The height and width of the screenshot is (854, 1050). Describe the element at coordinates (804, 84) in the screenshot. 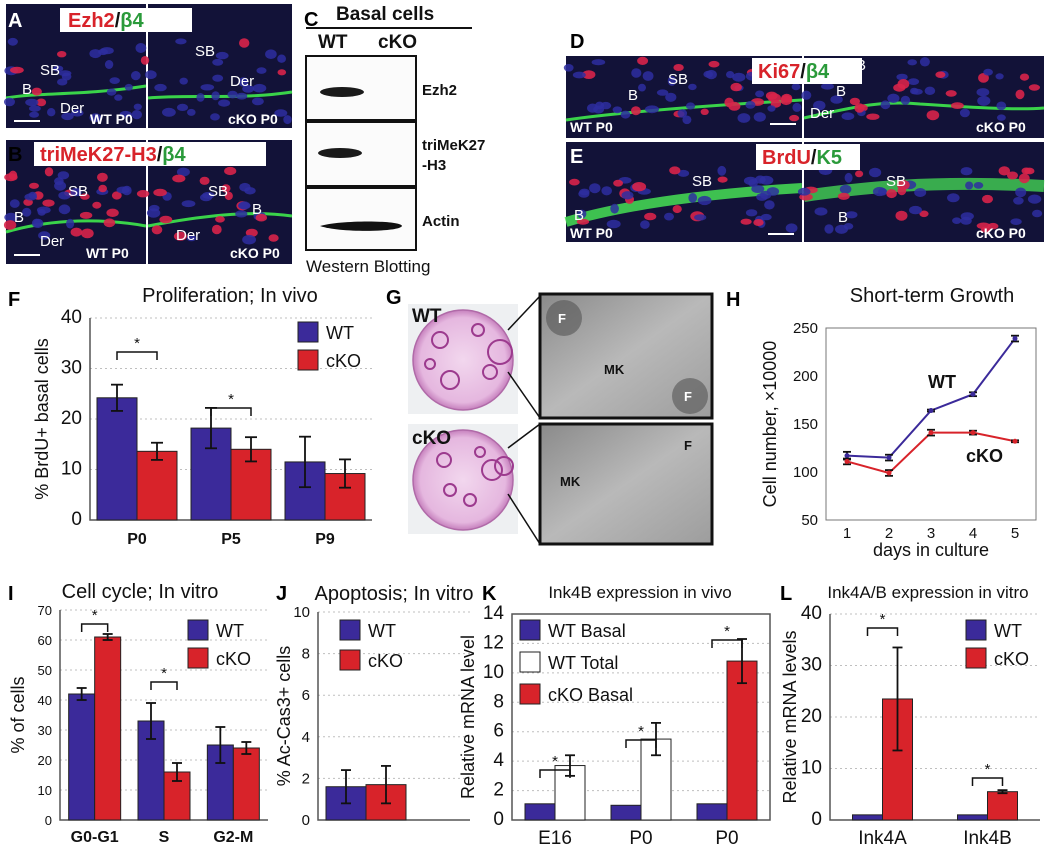

I see `panel-d: Ki67/β4 D SB B WT P0 SB B Der cKO P0` at that location.